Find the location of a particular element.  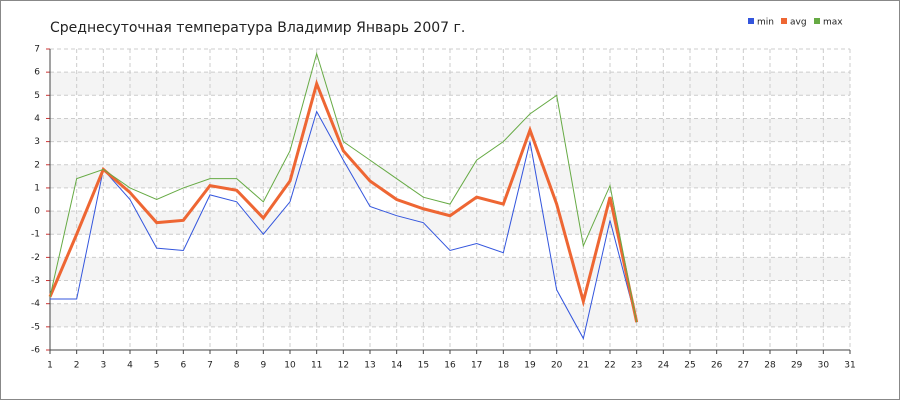

y-tick-label: -1 is located at coordinates (35, 235).